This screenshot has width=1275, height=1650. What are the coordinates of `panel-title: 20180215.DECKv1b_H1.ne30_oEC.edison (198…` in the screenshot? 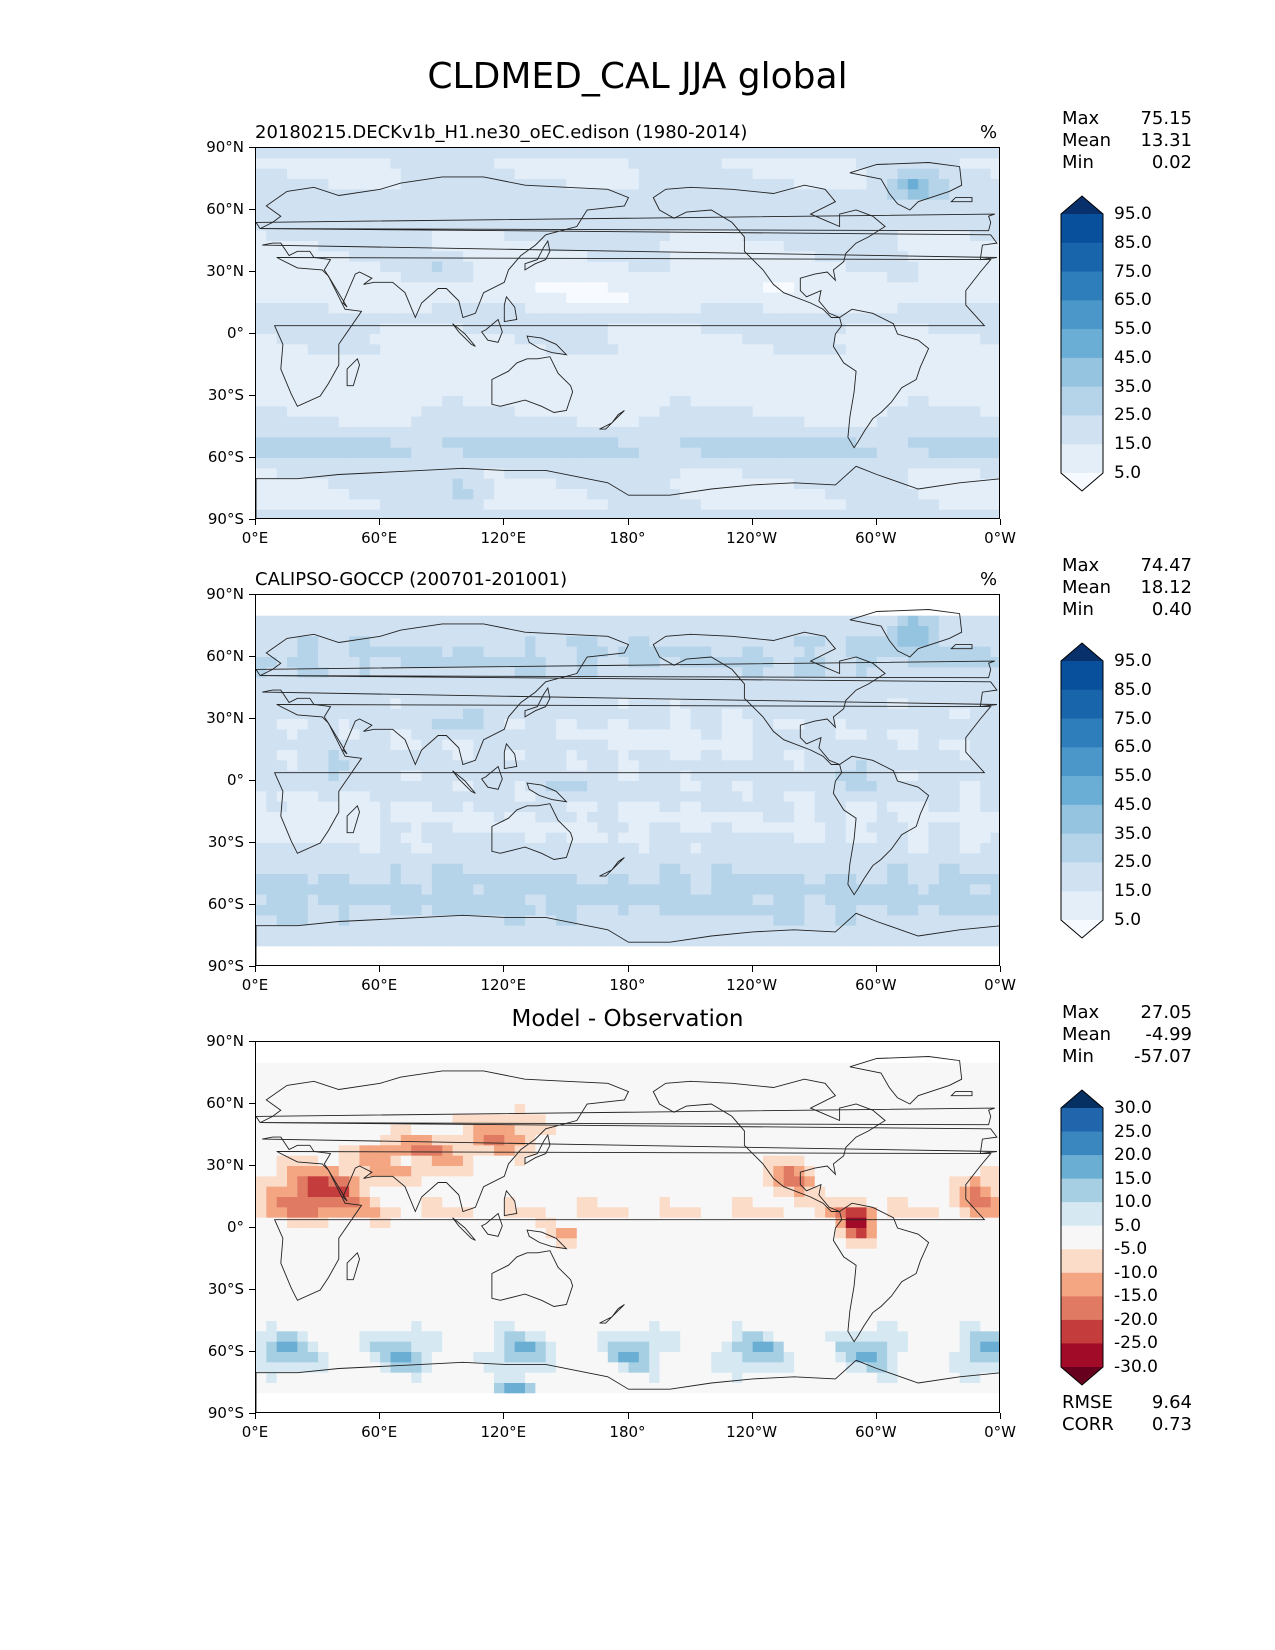 It's located at (501, 132).